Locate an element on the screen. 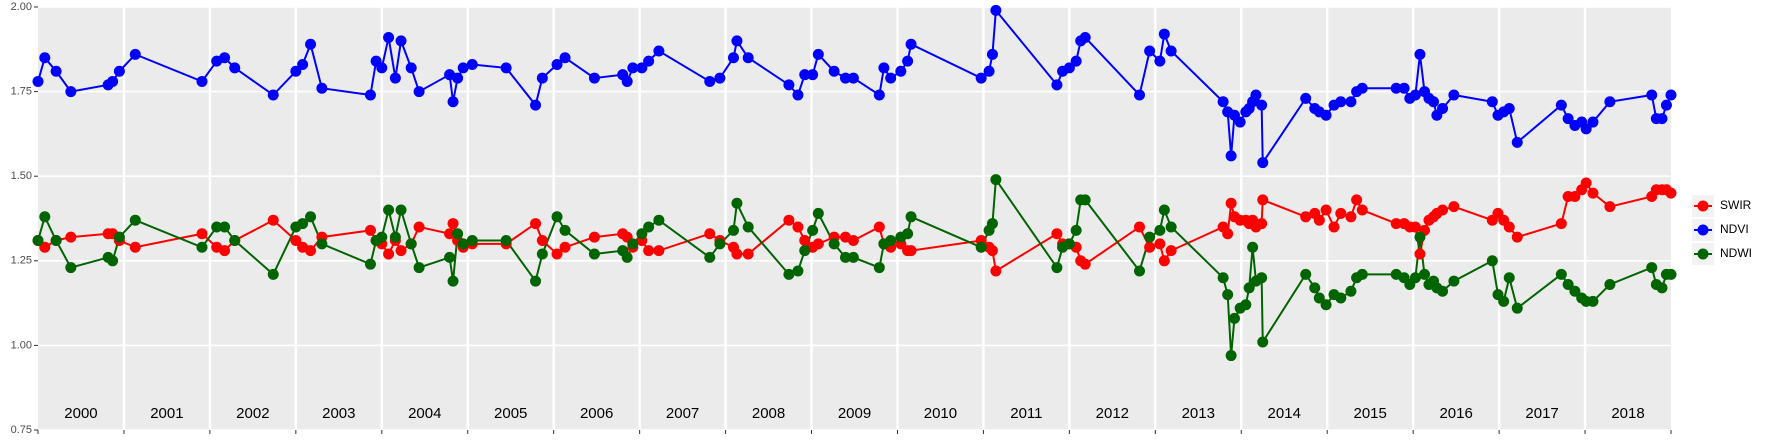  y-tick-label: 0.75 is located at coordinates (21, 430).